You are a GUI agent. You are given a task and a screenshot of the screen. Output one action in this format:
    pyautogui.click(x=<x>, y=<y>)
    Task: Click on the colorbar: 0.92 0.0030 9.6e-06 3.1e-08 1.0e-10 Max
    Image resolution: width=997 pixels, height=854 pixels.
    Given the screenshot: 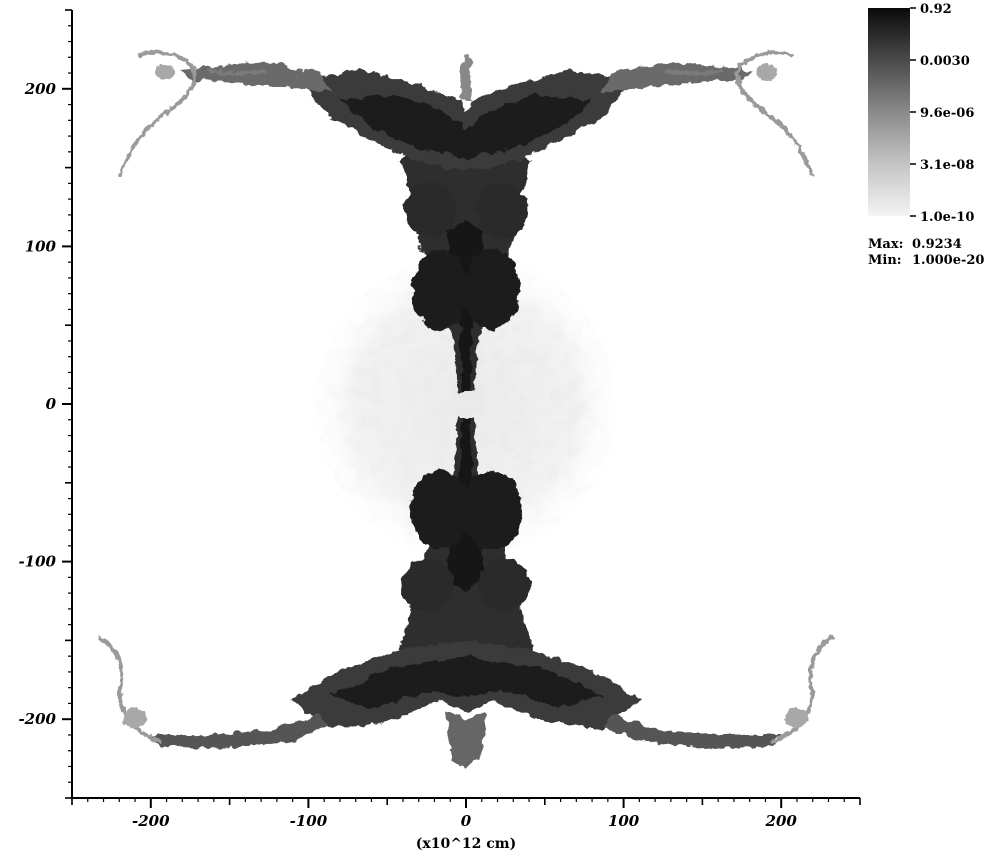 What is the action you would take?
    pyautogui.click(x=926, y=135)
    